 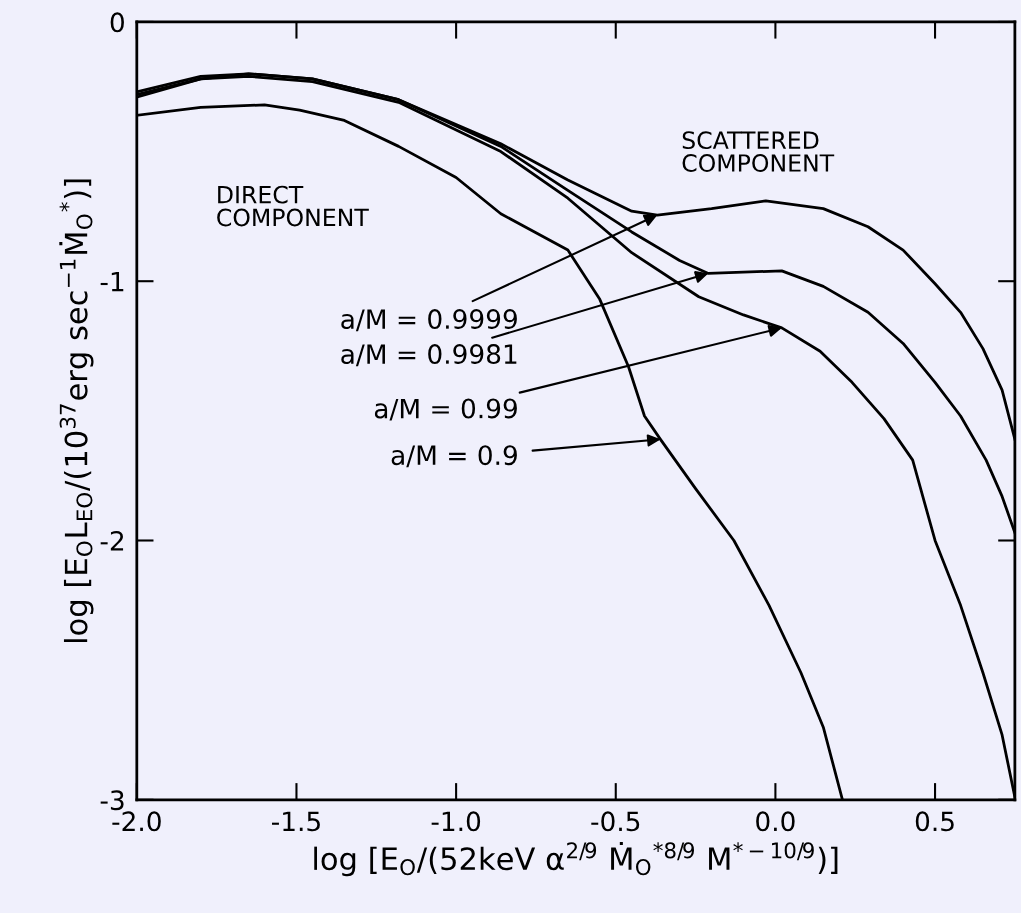 What do you see at coordinates (454, 456) in the screenshot?
I see `annotation: a/M = 0.9` at bounding box center [454, 456].